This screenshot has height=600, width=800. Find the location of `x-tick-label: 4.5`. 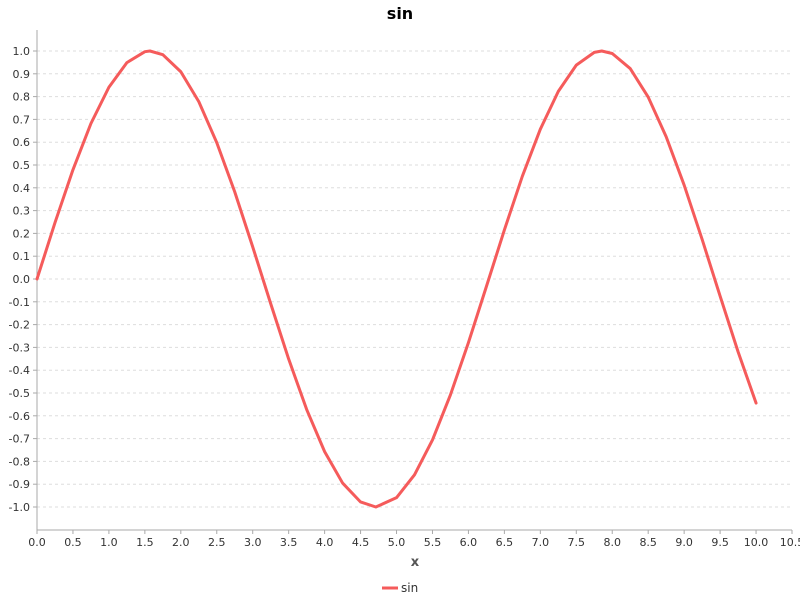

x-tick-label: 4.5 is located at coordinates (361, 542).